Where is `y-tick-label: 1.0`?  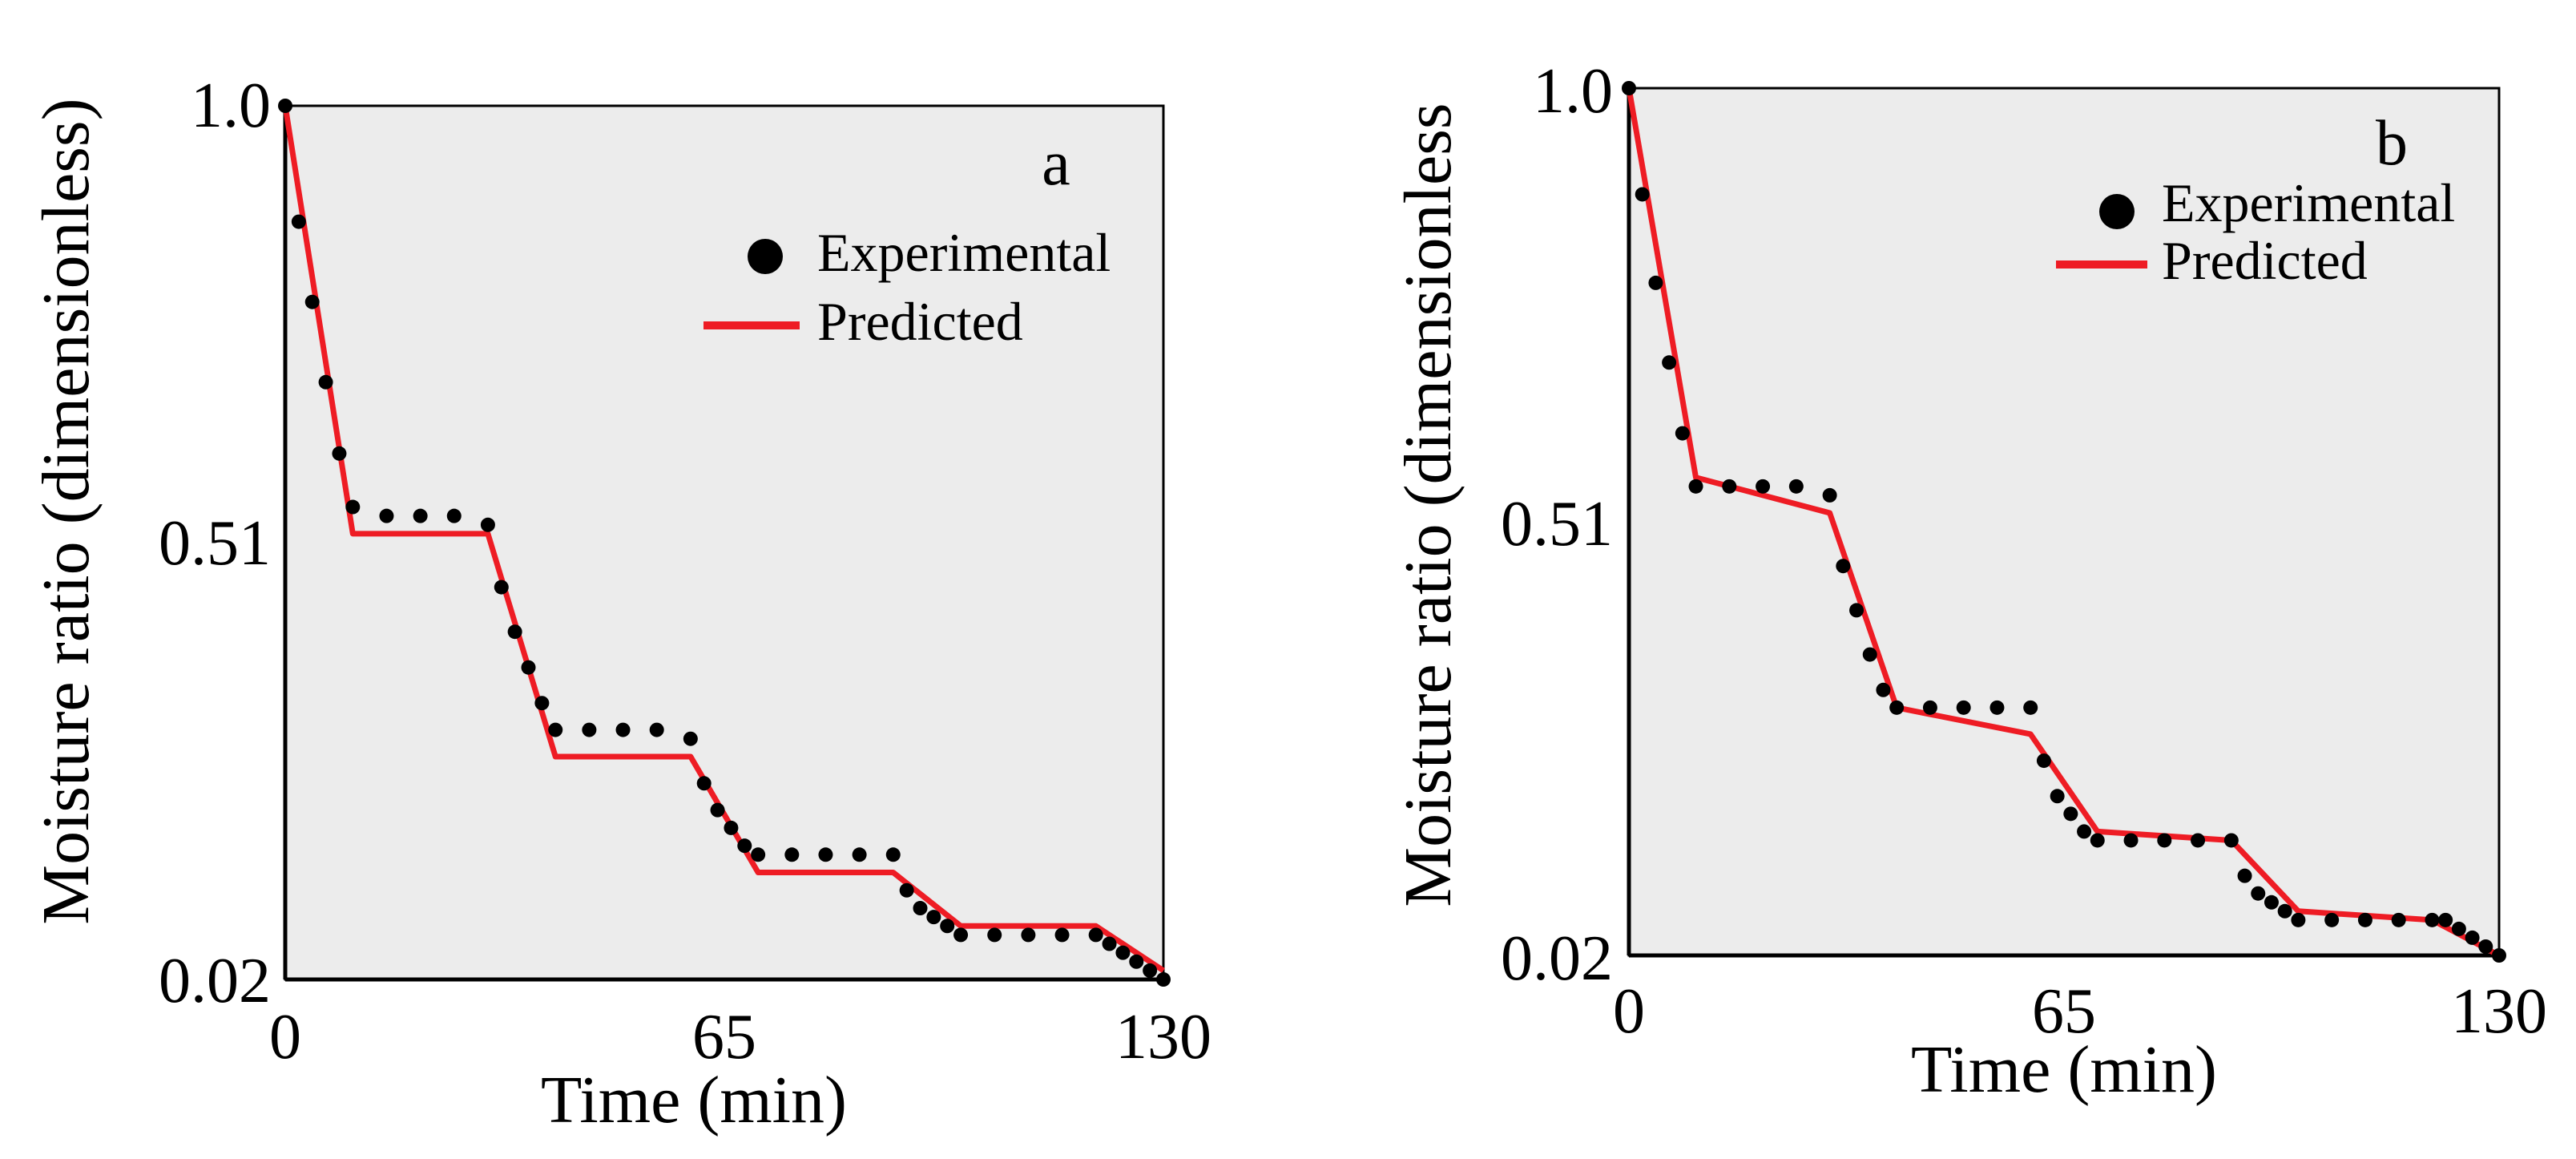
y-tick-label: 1.0 is located at coordinates (1573, 92).